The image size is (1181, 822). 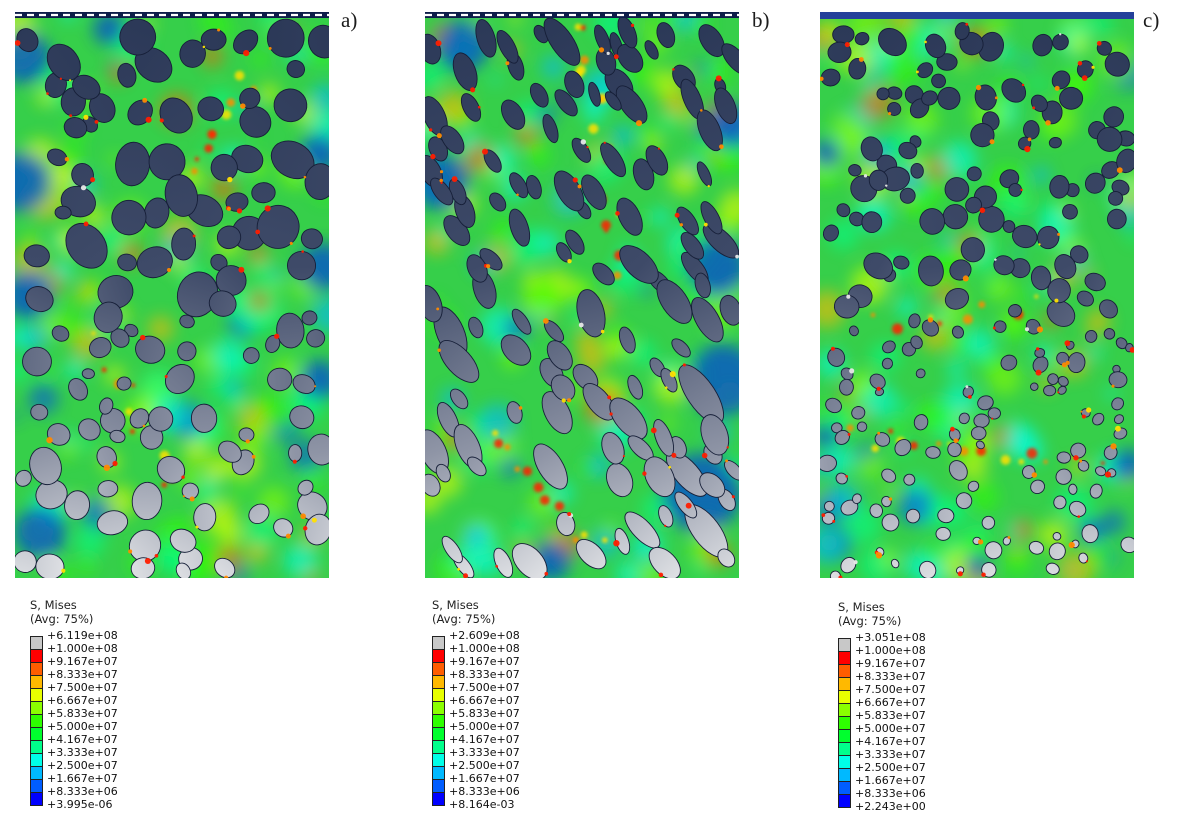 I want to click on legend-value: +2.609e+08, so click(x=484, y=635).